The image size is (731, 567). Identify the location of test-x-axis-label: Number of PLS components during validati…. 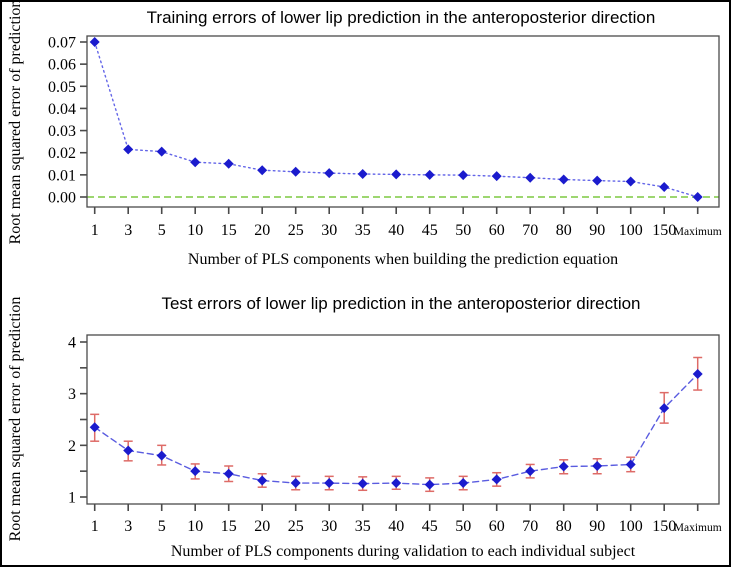
(403, 551).